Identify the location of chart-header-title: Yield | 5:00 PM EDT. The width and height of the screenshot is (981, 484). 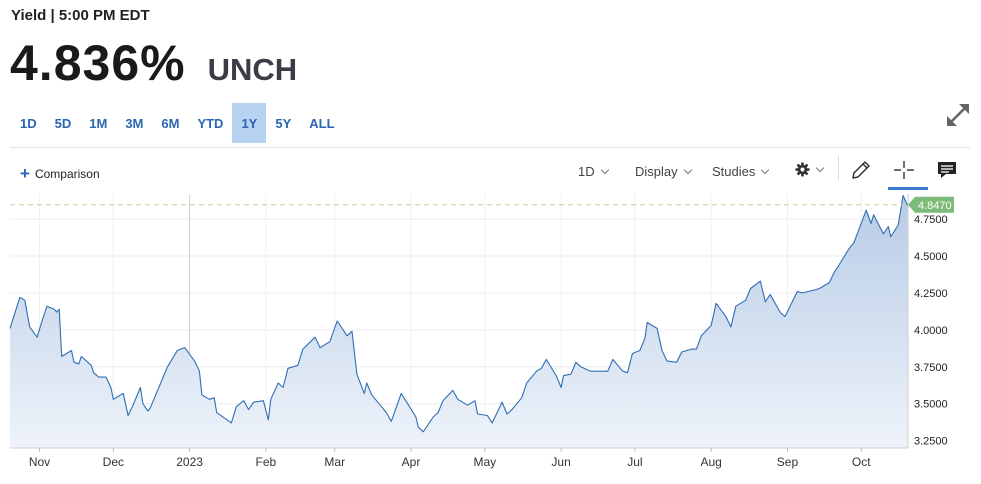
(80, 15).